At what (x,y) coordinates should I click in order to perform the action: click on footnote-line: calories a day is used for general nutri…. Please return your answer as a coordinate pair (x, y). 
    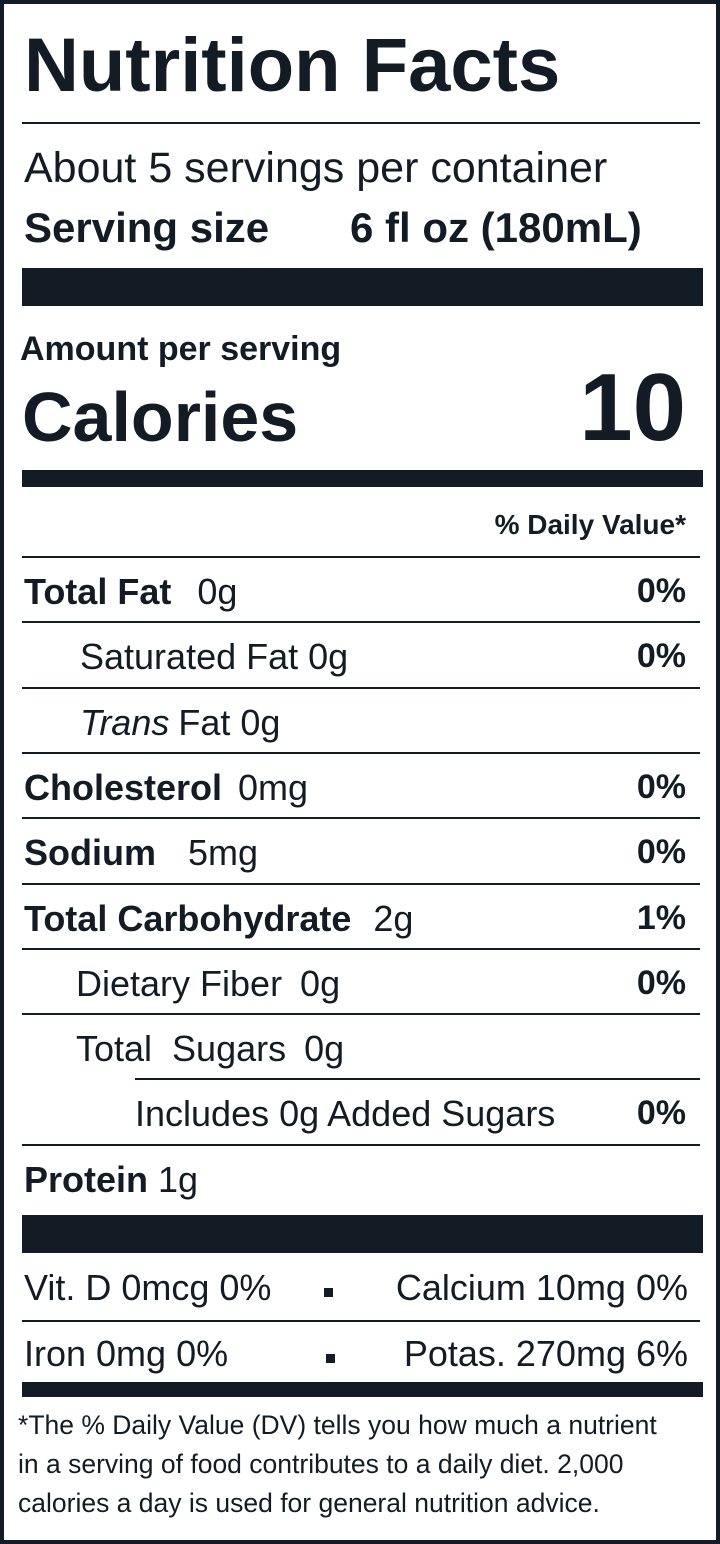
    Looking at the image, I should click on (309, 1503).